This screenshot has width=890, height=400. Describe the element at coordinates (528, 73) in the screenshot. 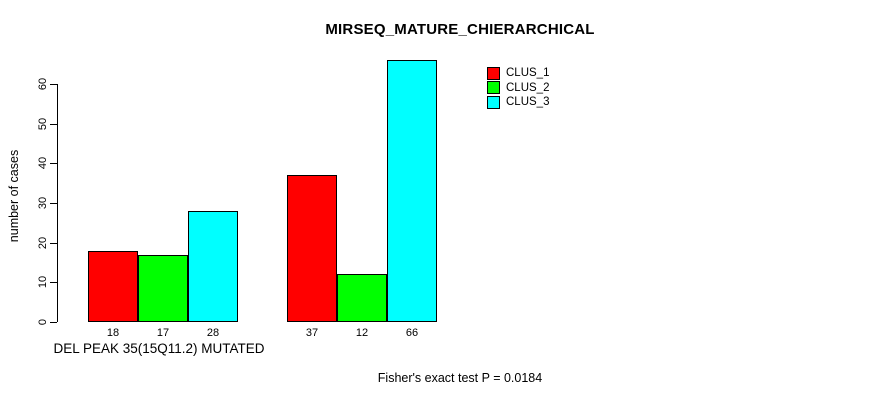

I see `legend-label: CLUS_1` at that location.